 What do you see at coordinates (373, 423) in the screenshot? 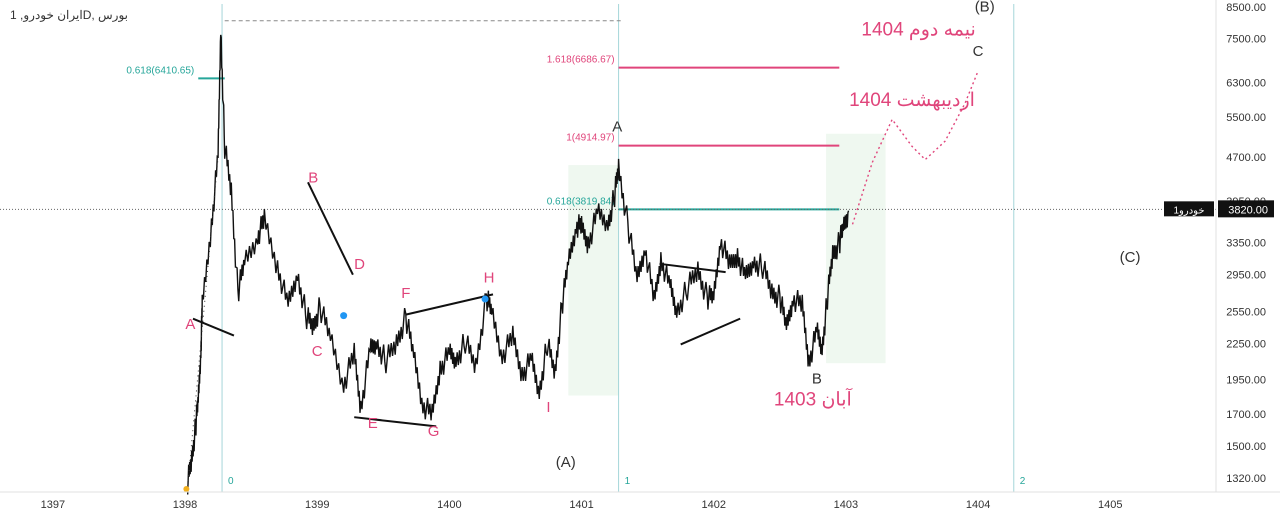
I see `wave-label: E` at bounding box center [373, 423].